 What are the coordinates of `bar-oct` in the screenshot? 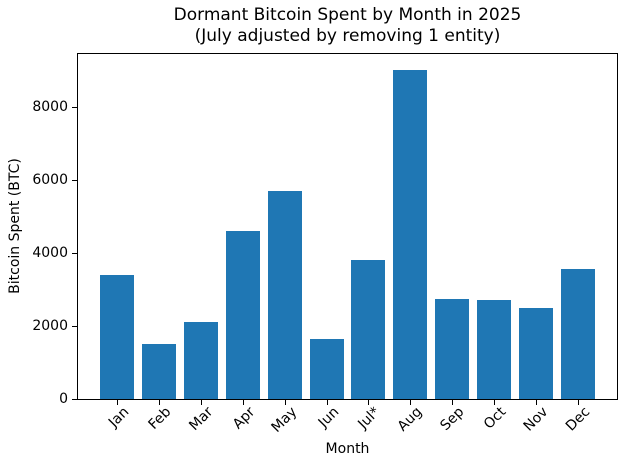 It's located at (494, 349).